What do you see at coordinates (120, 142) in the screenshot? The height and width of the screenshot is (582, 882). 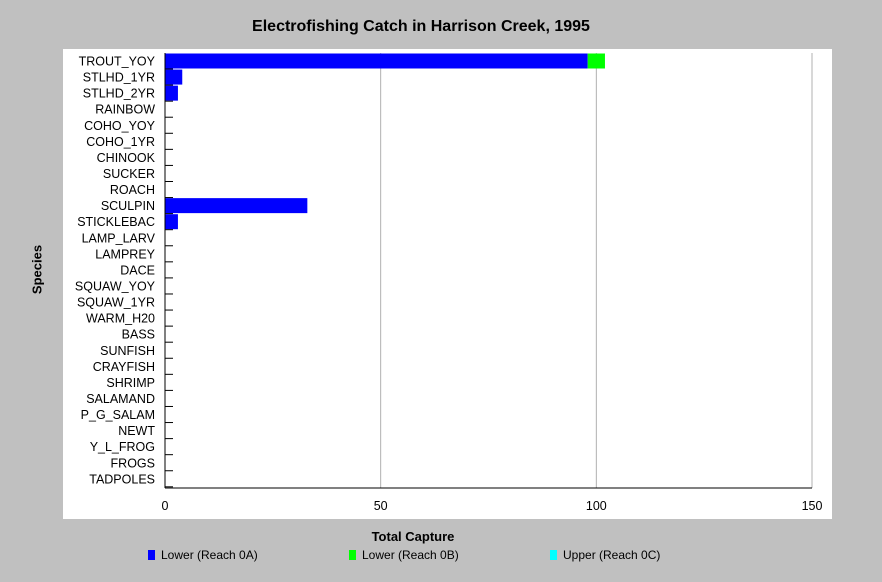 I see `y-tick-label: COHO_1YR` at bounding box center [120, 142].